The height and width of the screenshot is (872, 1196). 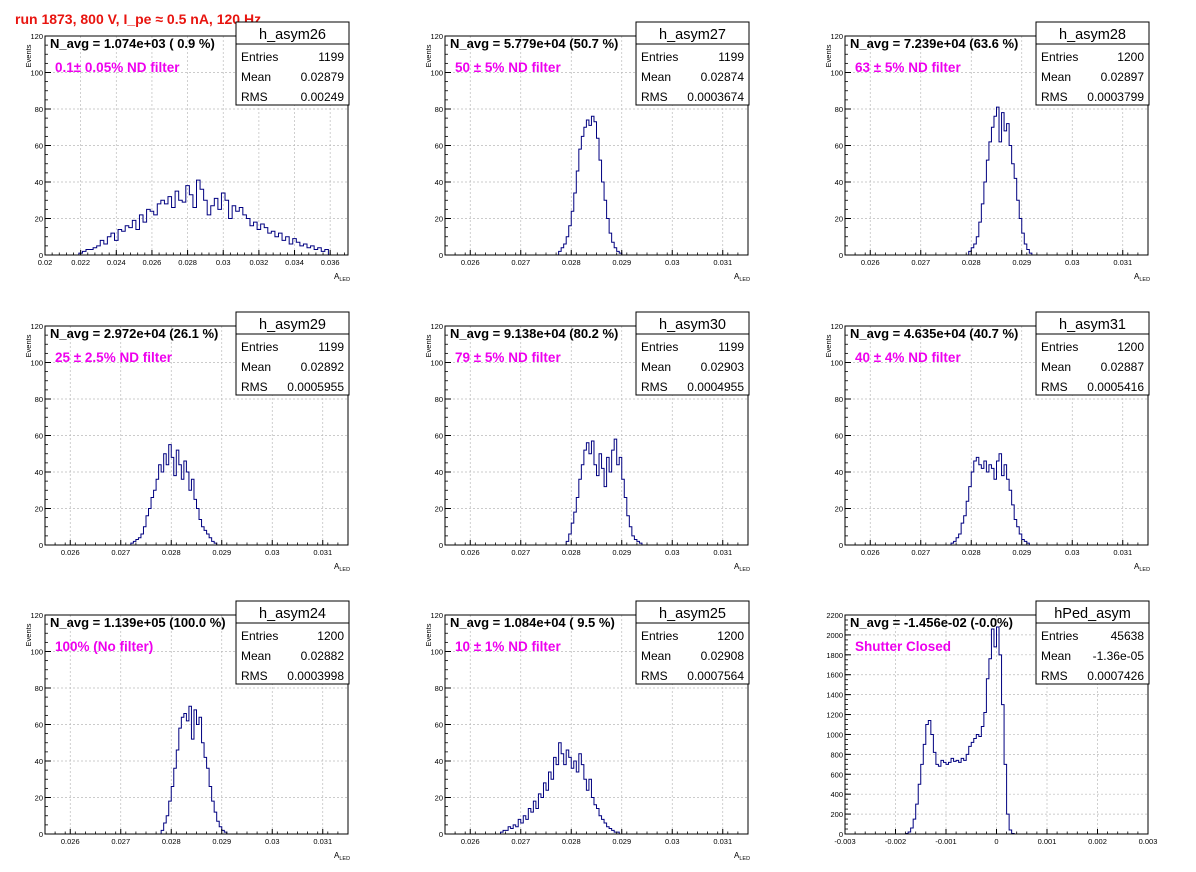 What do you see at coordinates (945, 841) in the screenshot?
I see `x-tick-label: -0.001` at bounding box center [945, 841].